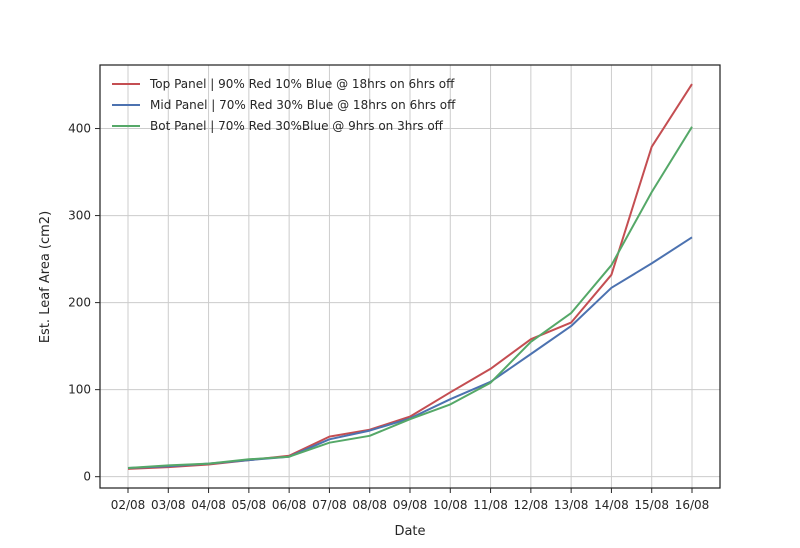 This screenshot has width=800, height=548. What do you see at coordinates (490, 505) in the screenshot?
I see `x-tick-label: 11/08` at bounding box center [490, 505].